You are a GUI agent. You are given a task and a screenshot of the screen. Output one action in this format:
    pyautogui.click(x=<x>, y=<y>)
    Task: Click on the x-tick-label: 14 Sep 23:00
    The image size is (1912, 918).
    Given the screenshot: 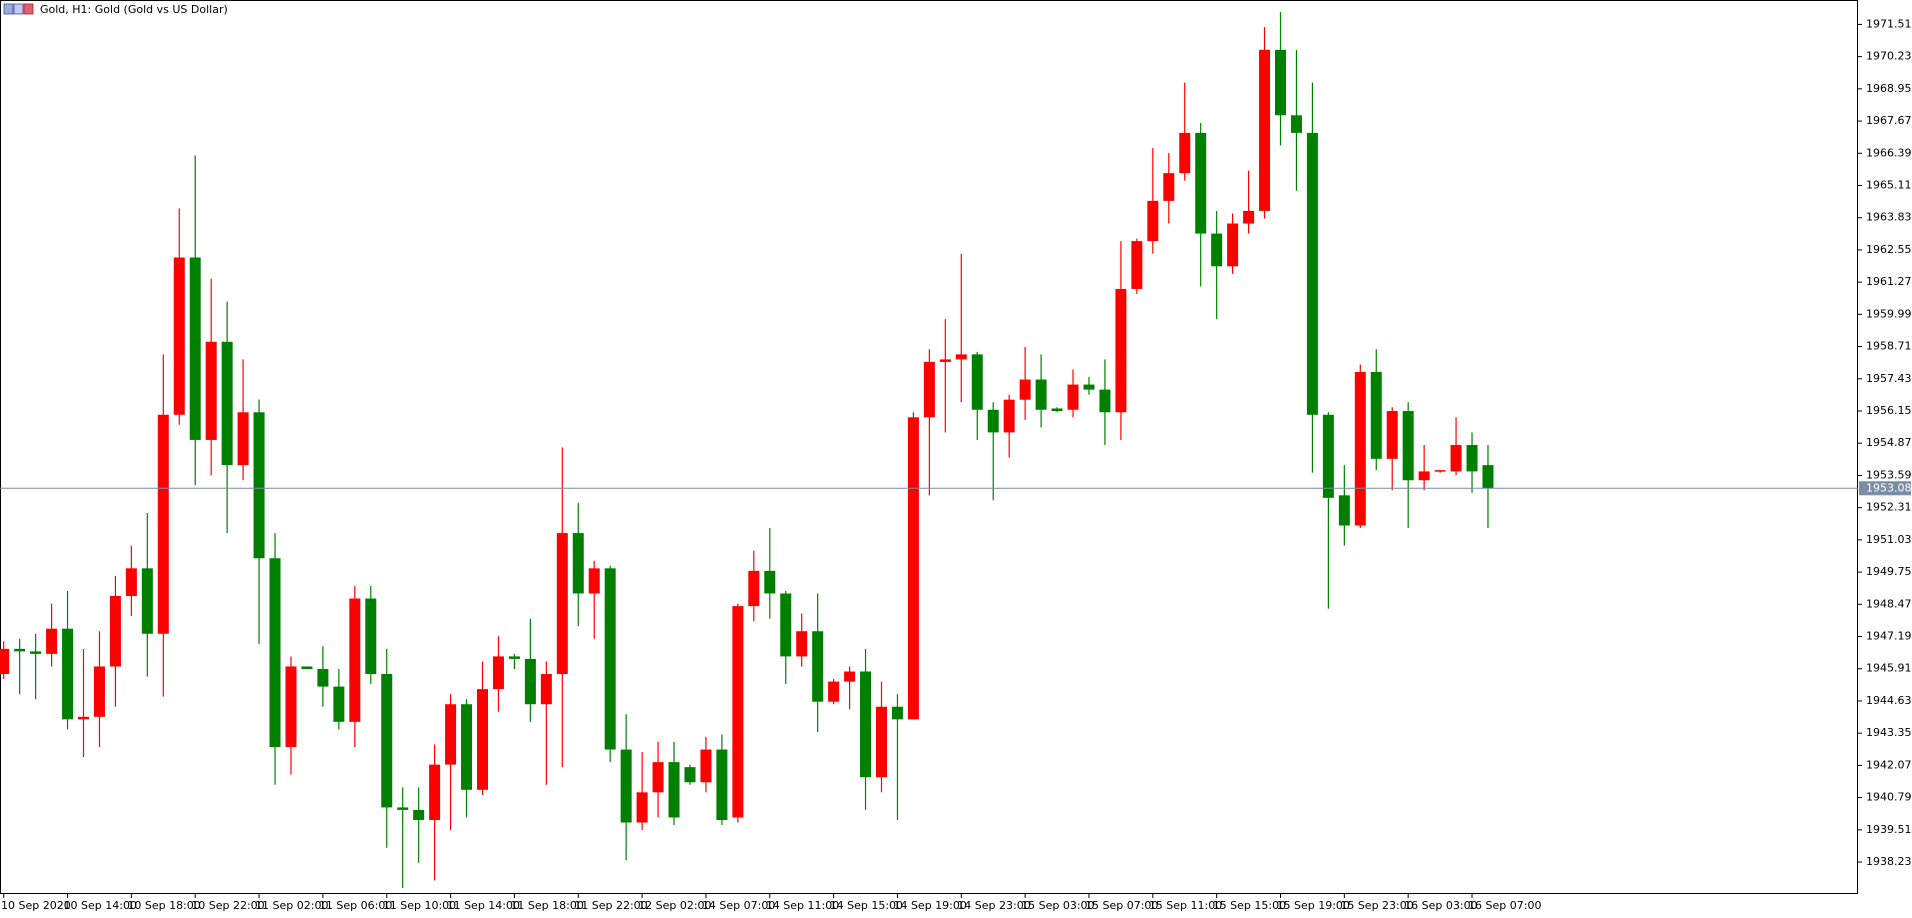 What is the action you would take?
    pyautogui.click(x=993, y=905)
    